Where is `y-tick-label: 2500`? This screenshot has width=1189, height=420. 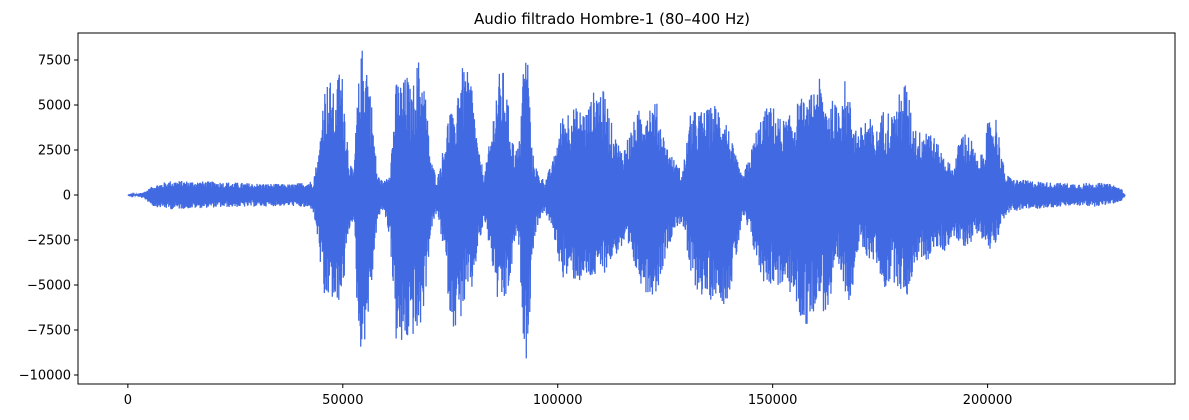
y-tick-label: 2500 is located at coordinates (54, 151).